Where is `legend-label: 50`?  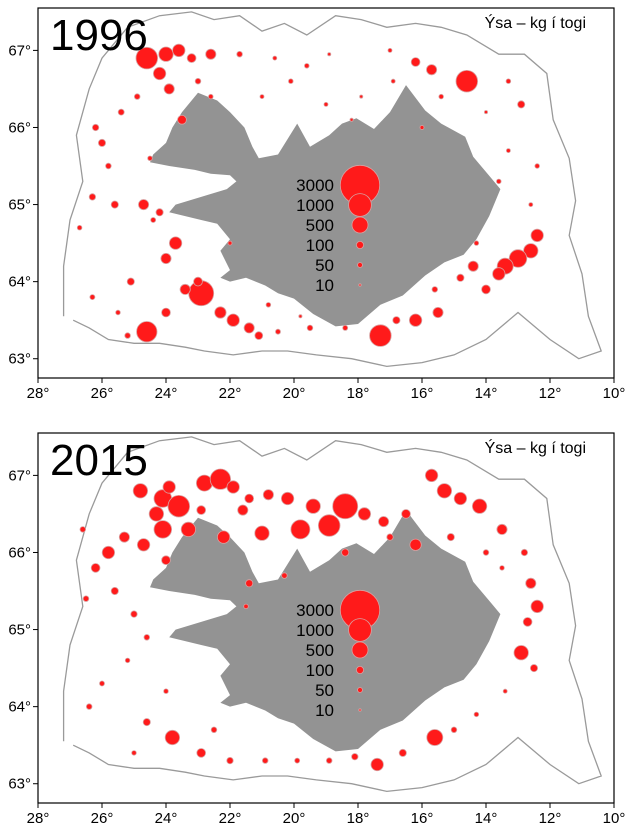 legend-label: 50 is located at coordinates (324, 265).